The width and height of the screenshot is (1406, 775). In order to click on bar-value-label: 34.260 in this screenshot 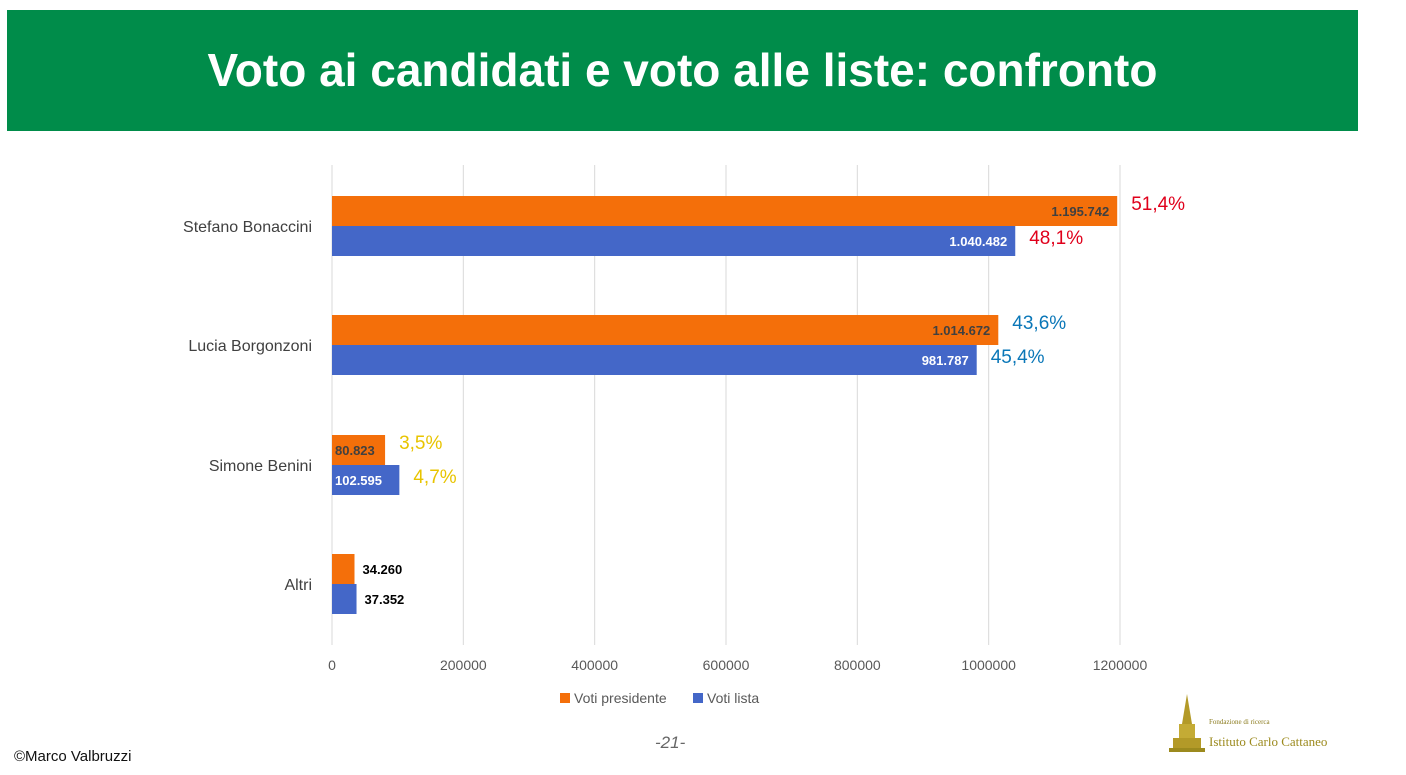, I will do `click(382, 569)`.